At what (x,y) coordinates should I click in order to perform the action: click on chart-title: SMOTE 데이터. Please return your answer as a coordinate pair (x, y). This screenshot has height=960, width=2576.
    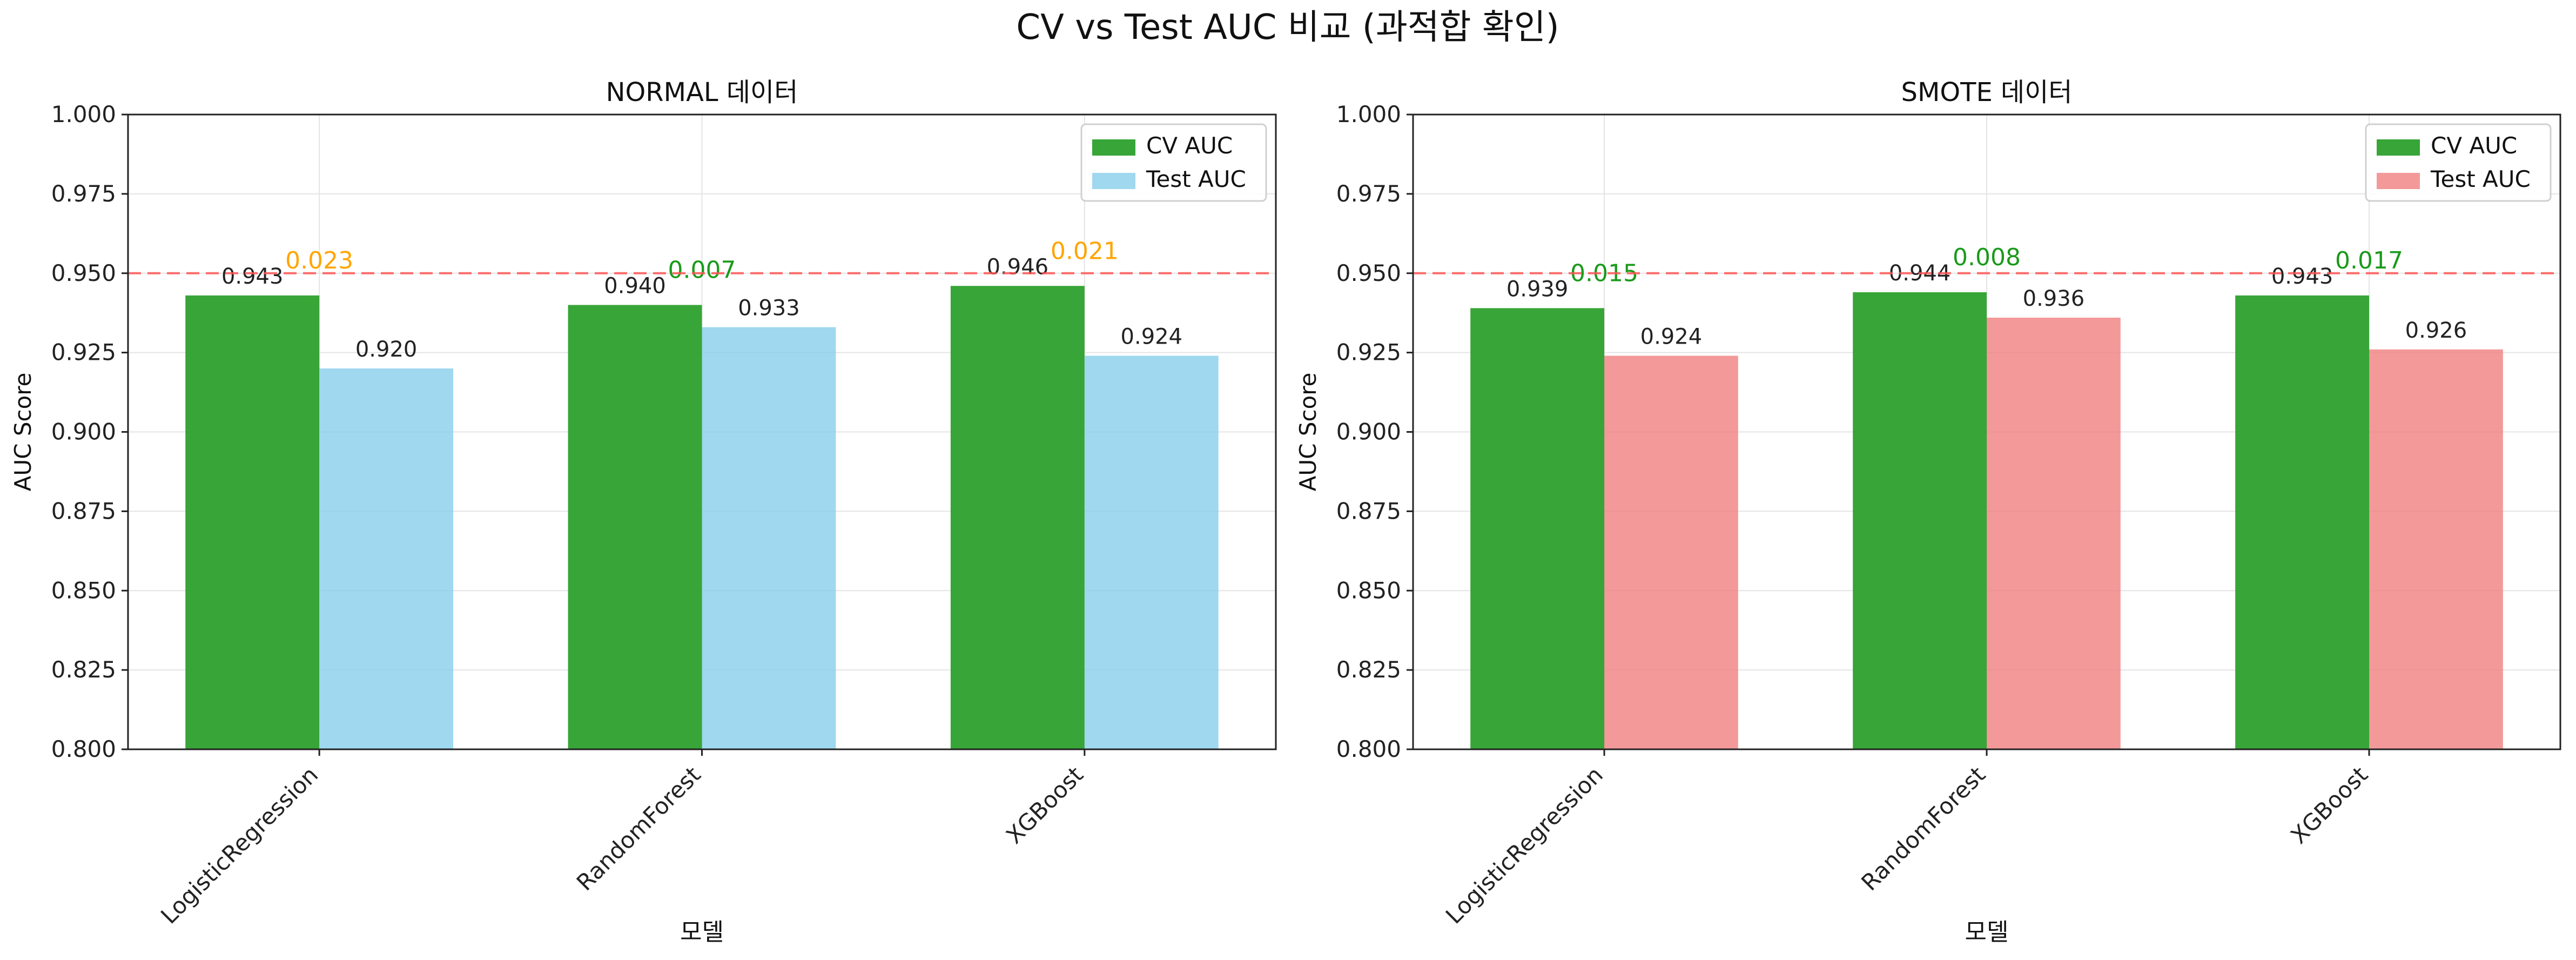
    Looking at the image, I should click on (1986, 92).